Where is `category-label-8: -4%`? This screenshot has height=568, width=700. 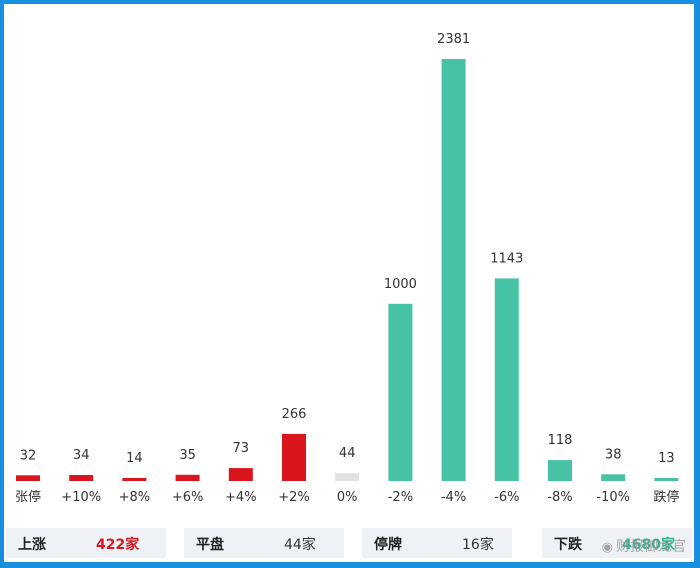 category-label-8: -4% is located at coordinates (453, 497).